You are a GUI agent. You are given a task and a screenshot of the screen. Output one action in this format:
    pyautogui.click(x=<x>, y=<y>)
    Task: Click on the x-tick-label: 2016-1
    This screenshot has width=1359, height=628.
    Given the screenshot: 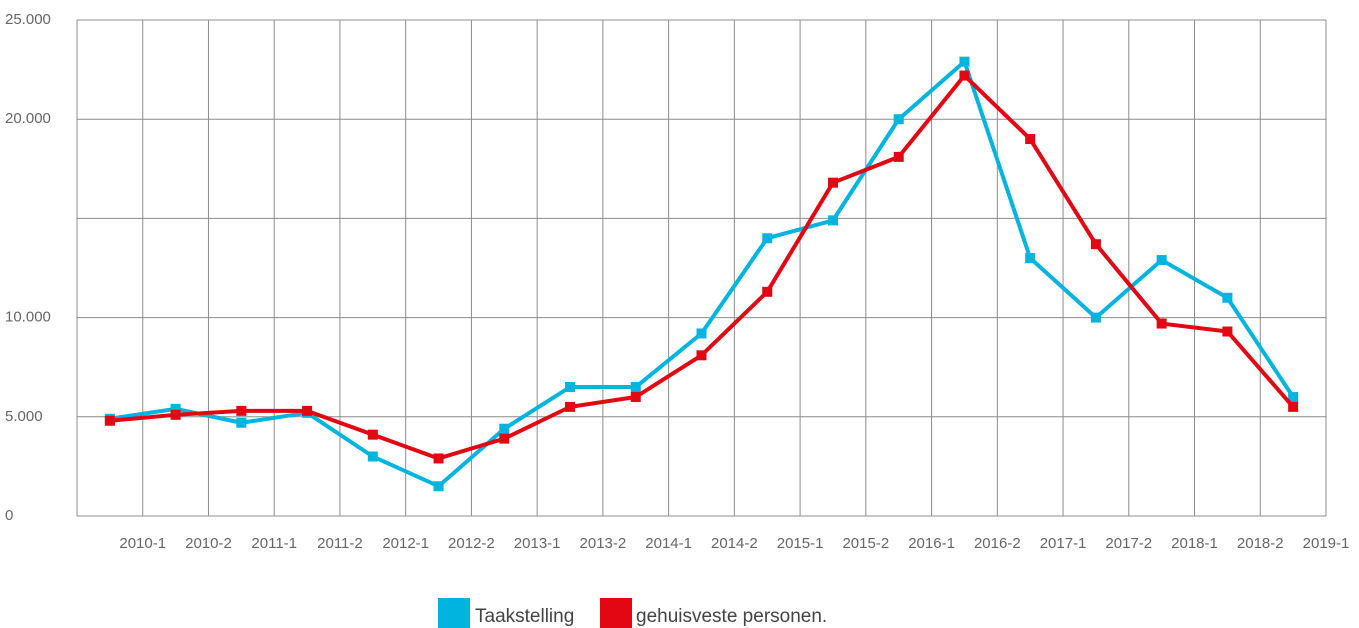 What is the action you would take?
    pyautogui.click(x=931, y=543)
    